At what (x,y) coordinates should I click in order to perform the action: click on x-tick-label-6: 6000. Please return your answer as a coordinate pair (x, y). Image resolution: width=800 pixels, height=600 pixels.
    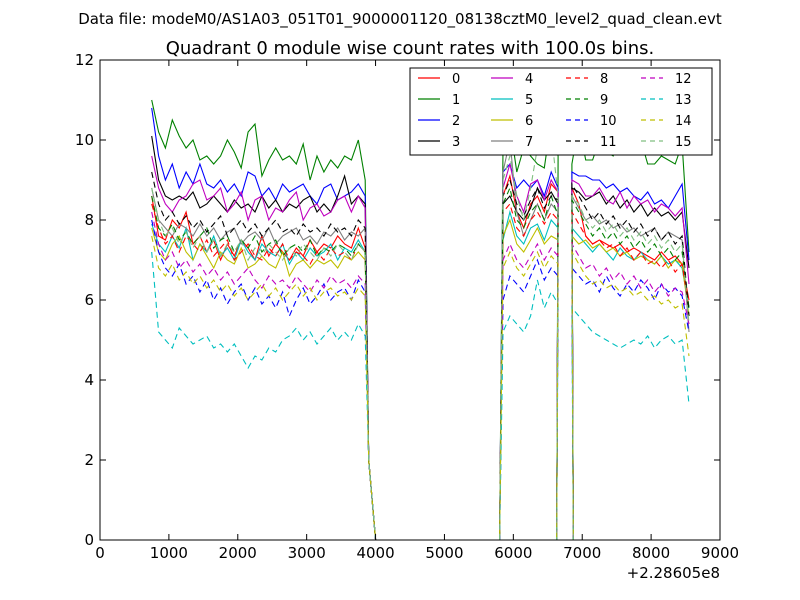
    Looking at the image, I should click on (513, 553).